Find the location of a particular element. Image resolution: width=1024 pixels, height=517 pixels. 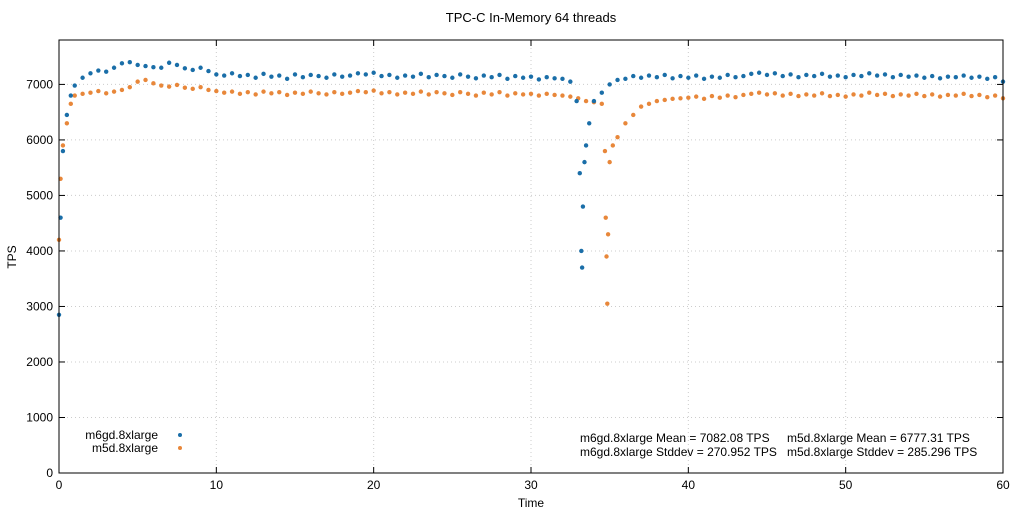

x-tick-label: 10 is located at coordinates (217, 485).